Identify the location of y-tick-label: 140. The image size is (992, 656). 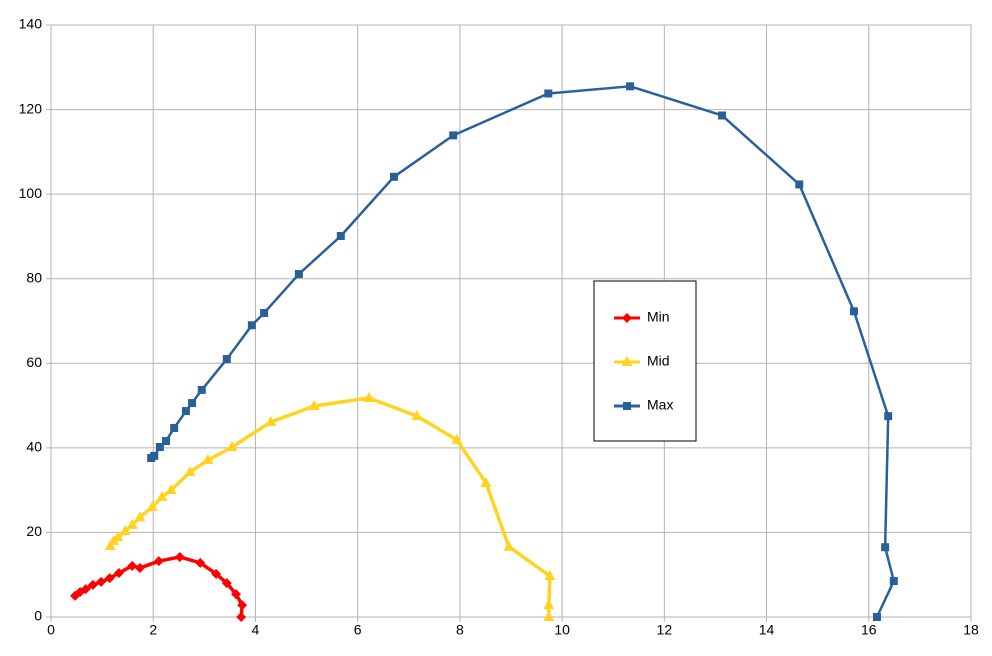
(31, 24).